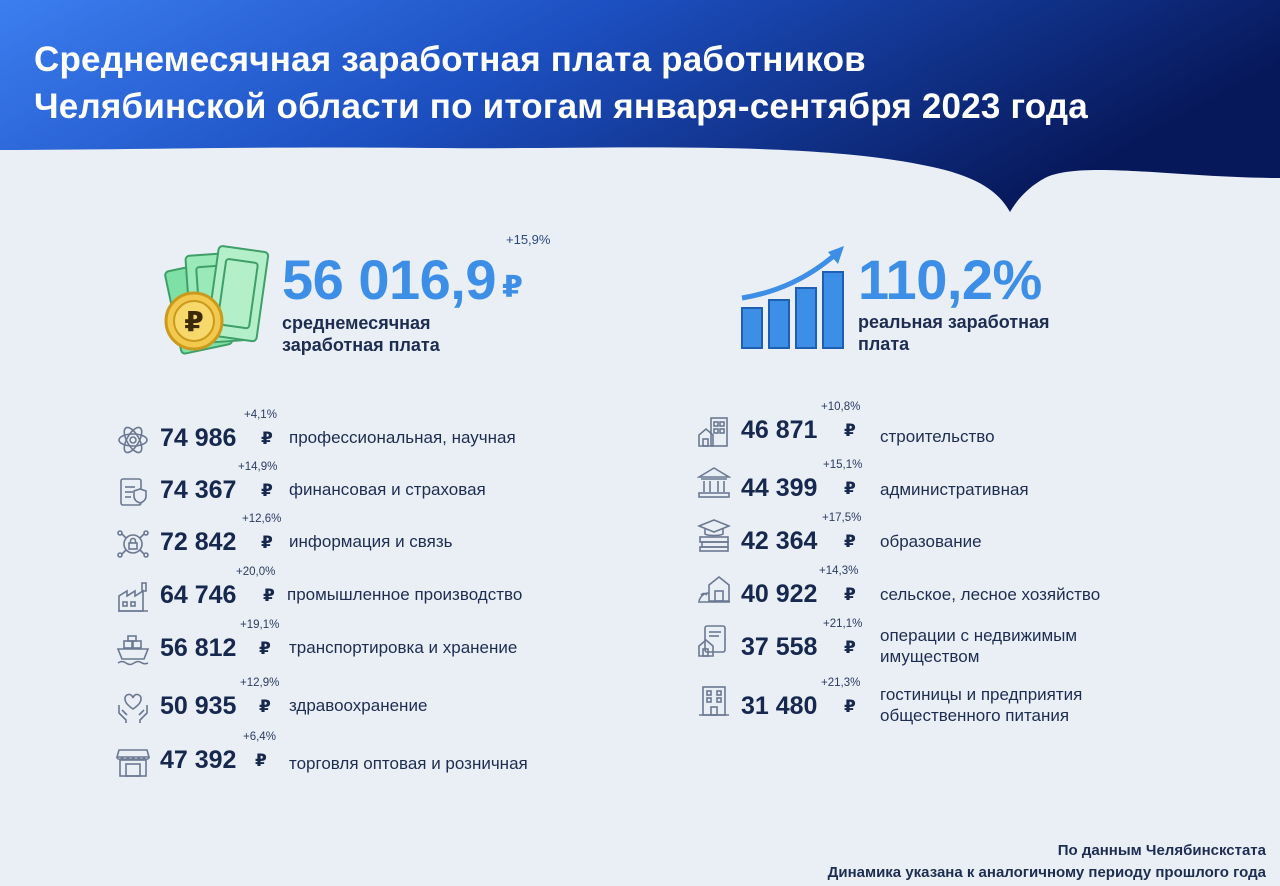  What do you see at coordinates (713, 432) in the screenshot?
I see `buildings-icon` at bounding box center [713, 432].